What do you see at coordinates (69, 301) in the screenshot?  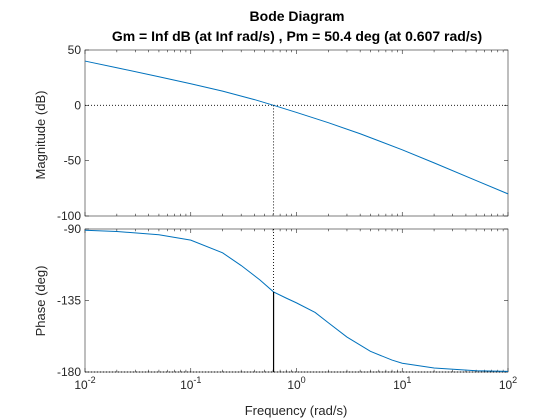 I see `phase-y-tick-label: -135` at bounding box center [69, 301].